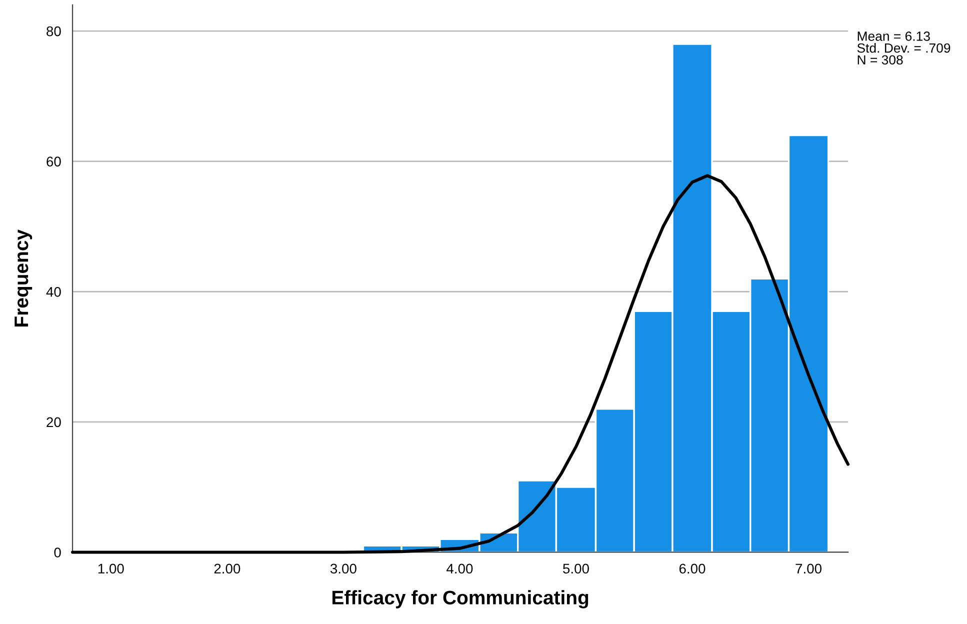 The image size is (967, 624). What do you see at coordinates (23, 278) in the screenshot?
I see `y-axis-title: Frequency` at bounding box center [23, 278].